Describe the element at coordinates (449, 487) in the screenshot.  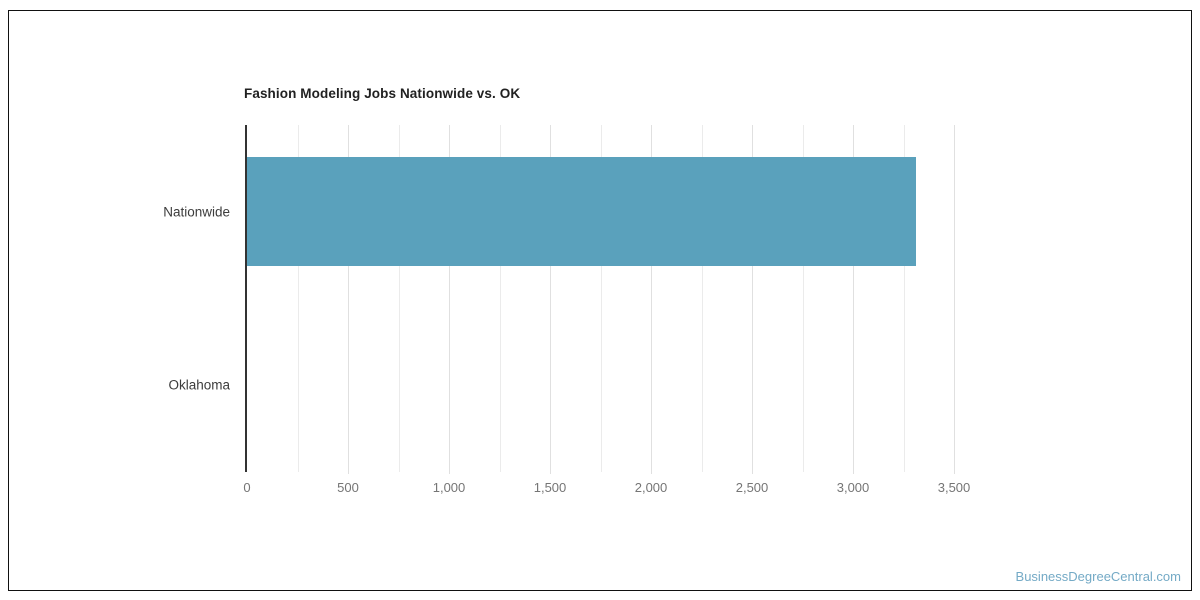
I see `x-tick-label-1000: 1,000` at that location.